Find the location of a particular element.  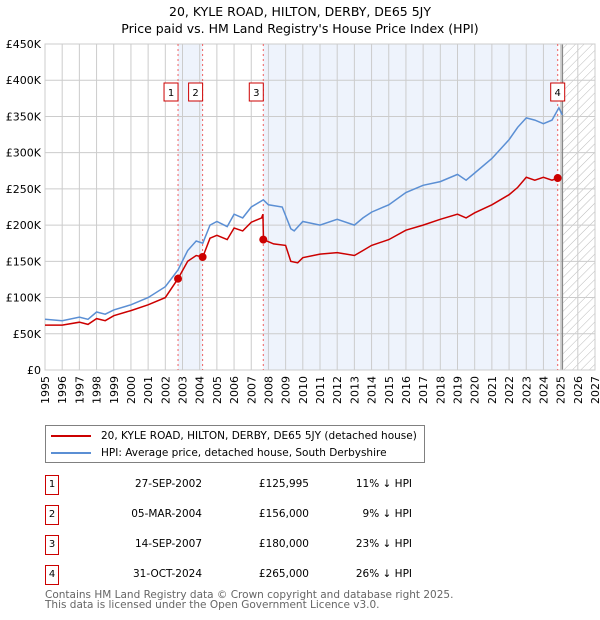

sale-label-4: 4 is located at coordinates (558, 93).